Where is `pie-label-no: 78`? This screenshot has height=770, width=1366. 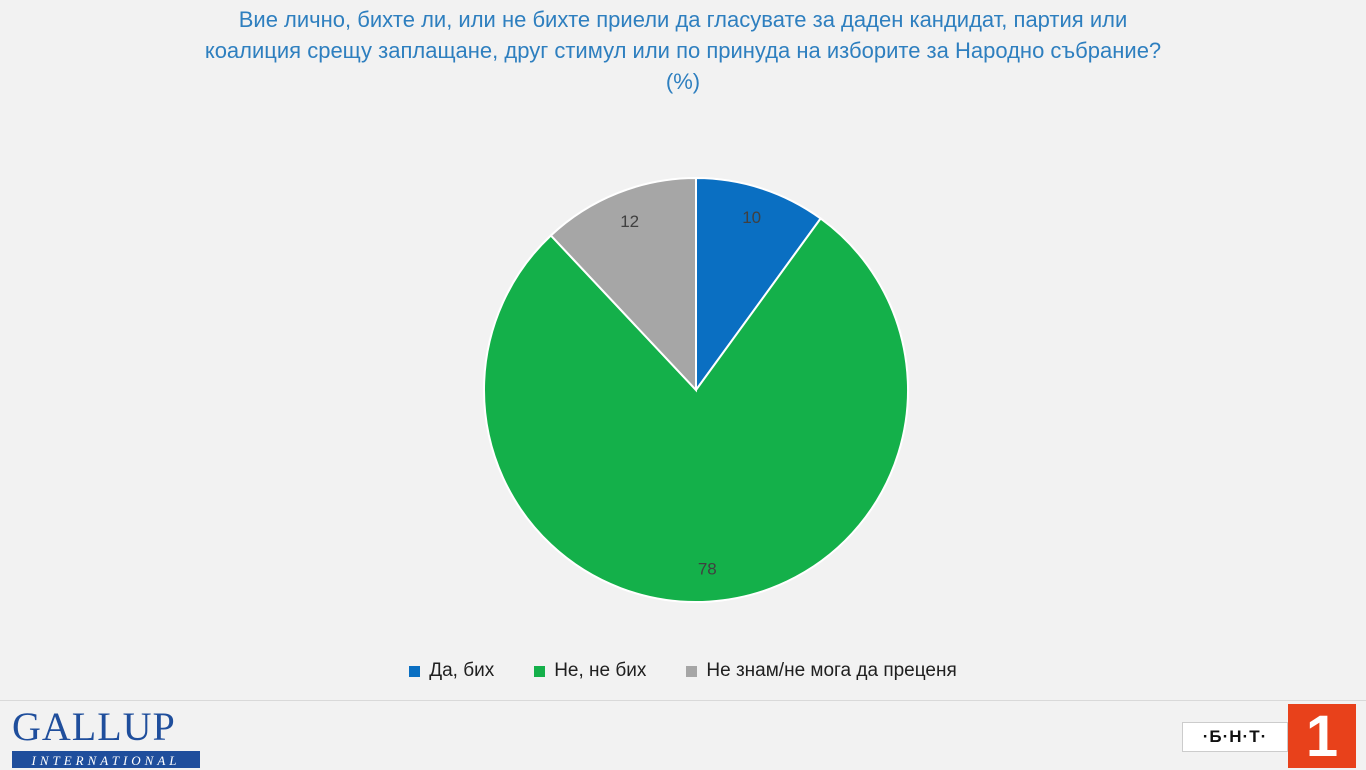 pie-label-no: 78 is located at coordinates (707, 568).